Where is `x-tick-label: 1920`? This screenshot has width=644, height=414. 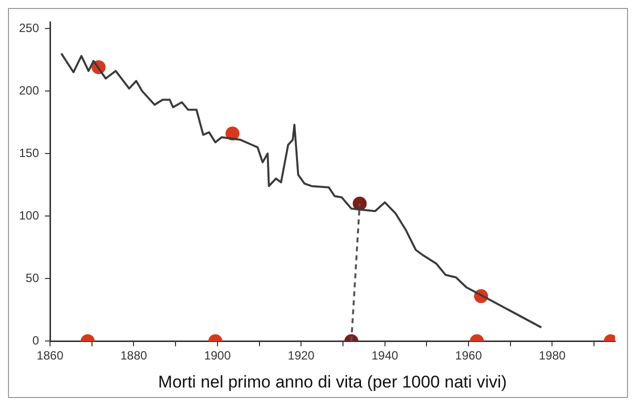
x-tick-label: 1920 is located at coordinates (301, 355).